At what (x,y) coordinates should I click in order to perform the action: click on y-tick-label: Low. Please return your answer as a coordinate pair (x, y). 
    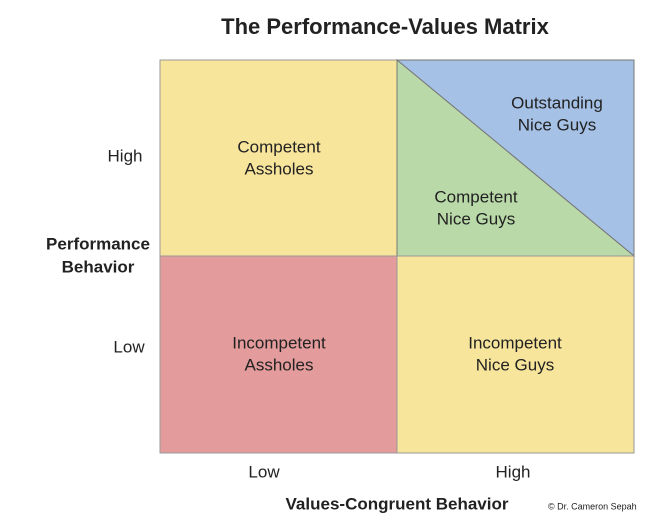
    Looking at the image, I should click on (129, 346).